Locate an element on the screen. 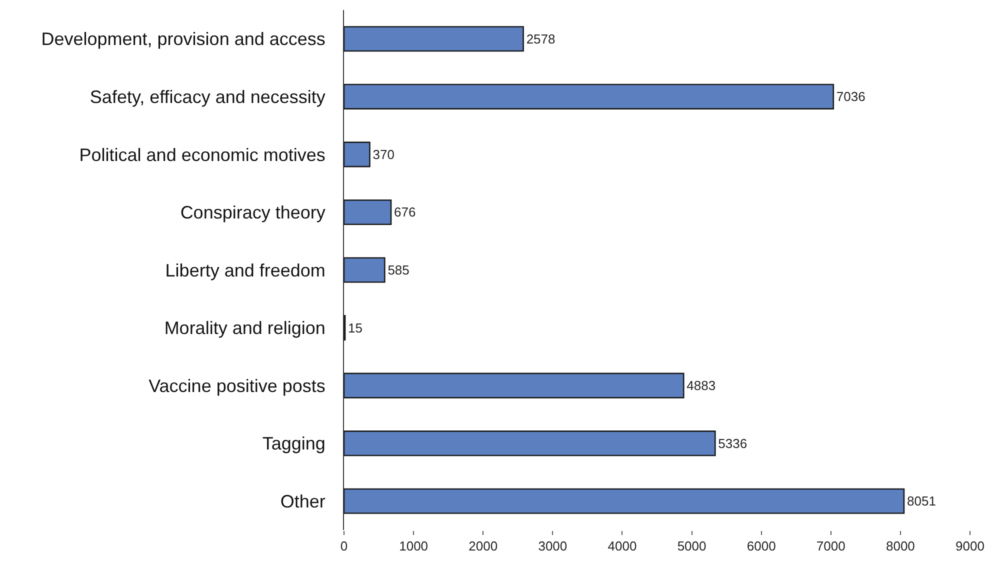 Image resolution: width=995 pixels, height=564 pixels. y-tick-label: Liberty and freedom is located at coordinates (245, 270).